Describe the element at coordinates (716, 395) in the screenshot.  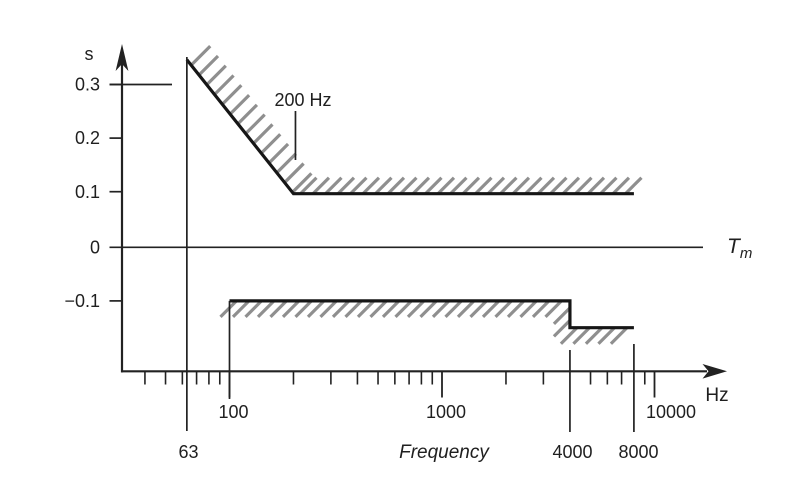
I see `x-axis-unit-label: Hz` at that location.